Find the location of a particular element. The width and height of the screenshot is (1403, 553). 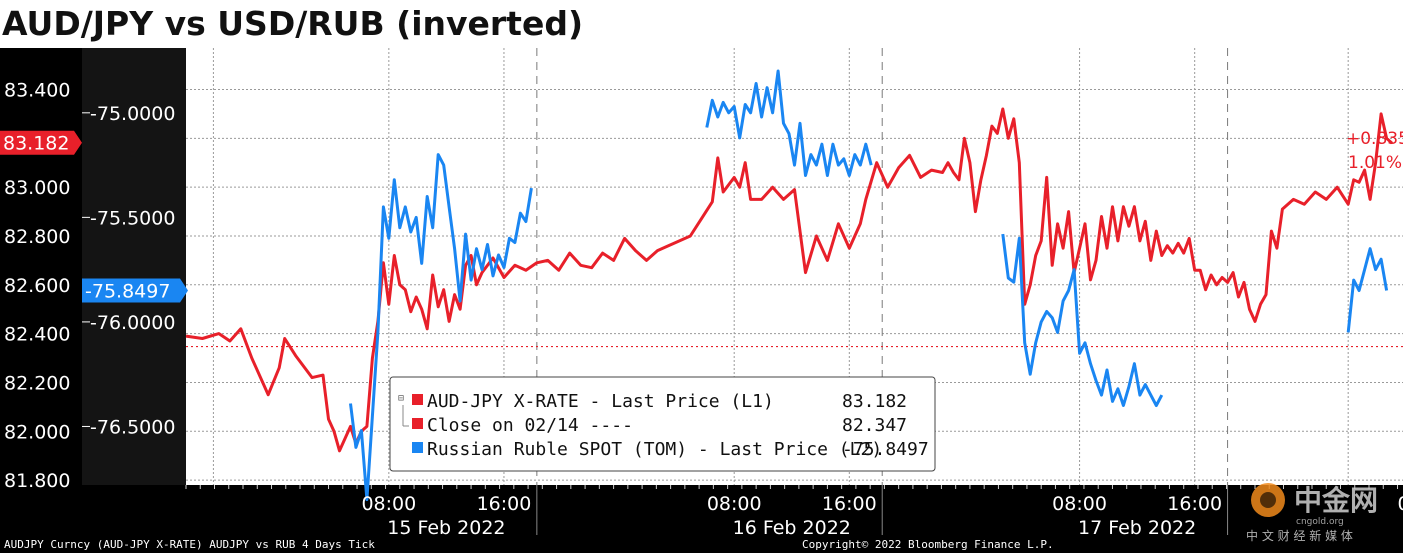

right-tick-label: -75.0000 is located at coordinates (132, 114).